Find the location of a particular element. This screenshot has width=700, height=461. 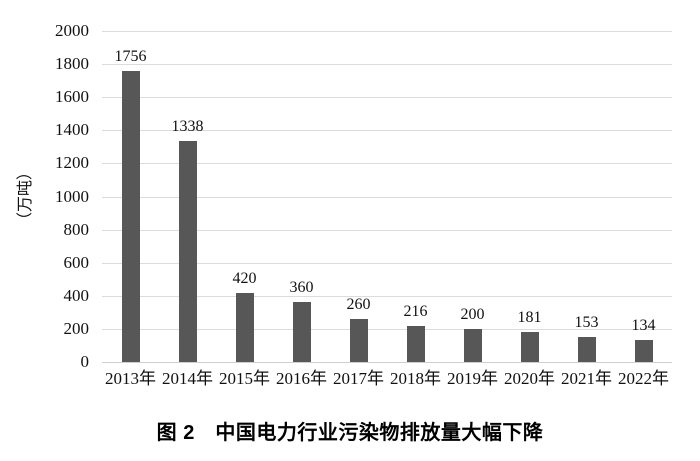

x-tick-label: 2013年 is located at coordinates (130, 378).